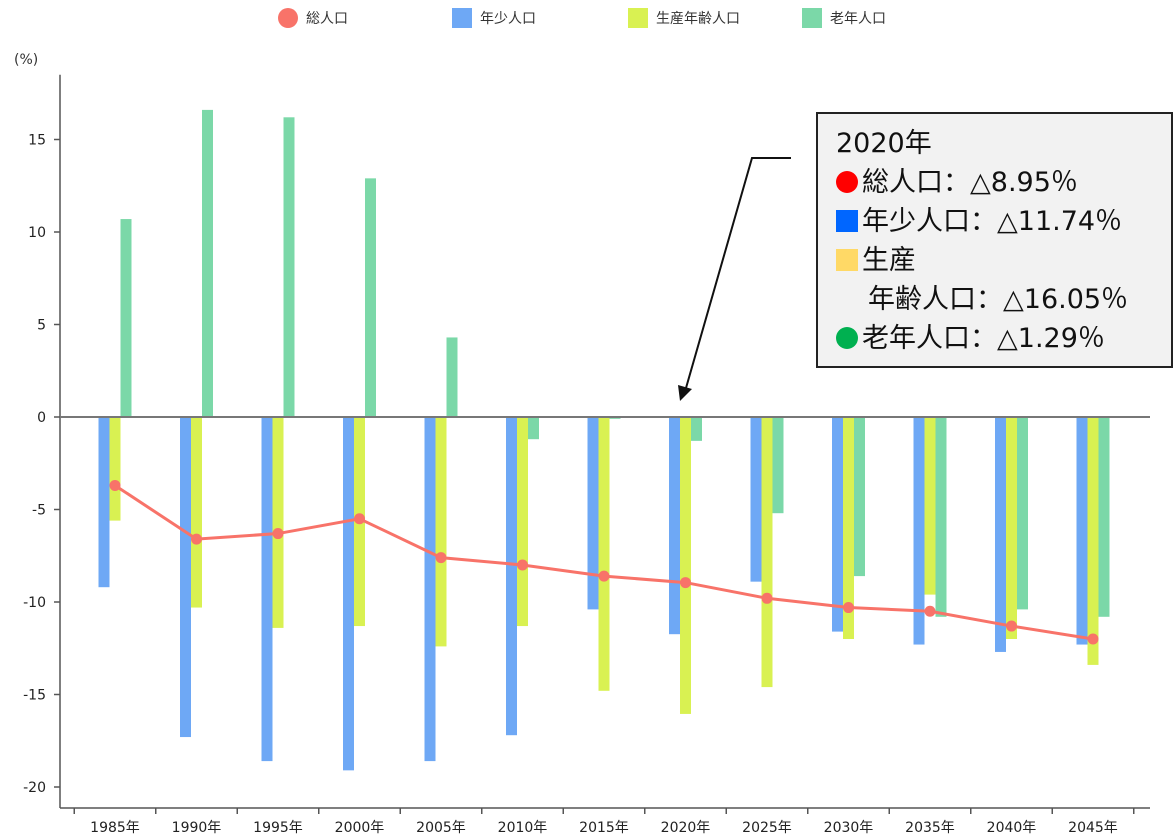  I want to click on x-tick-label: 2010年, so click(523, 828).